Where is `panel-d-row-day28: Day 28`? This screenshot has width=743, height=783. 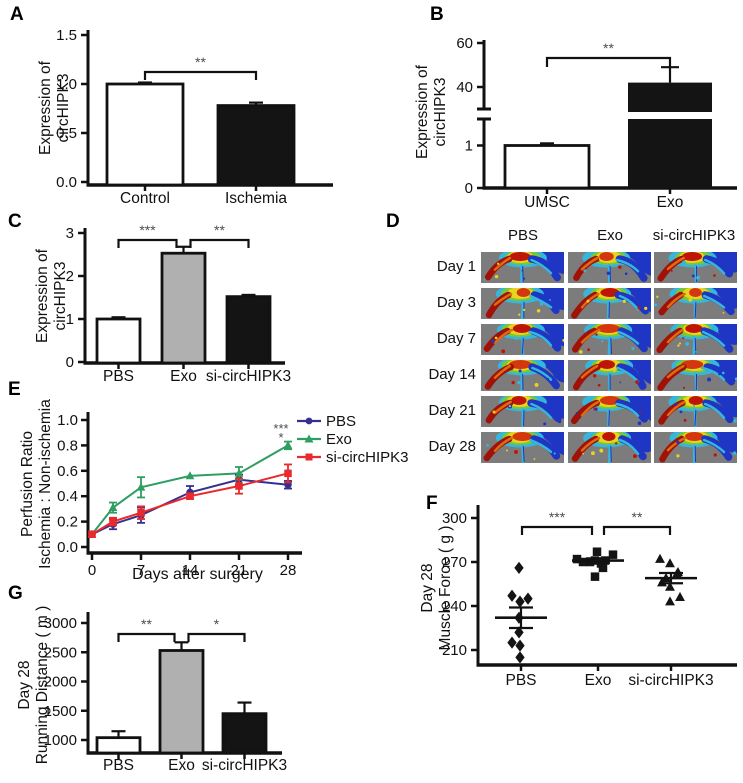 panel-d-row-day28: Day 28 is located at coordinates (452, 446).